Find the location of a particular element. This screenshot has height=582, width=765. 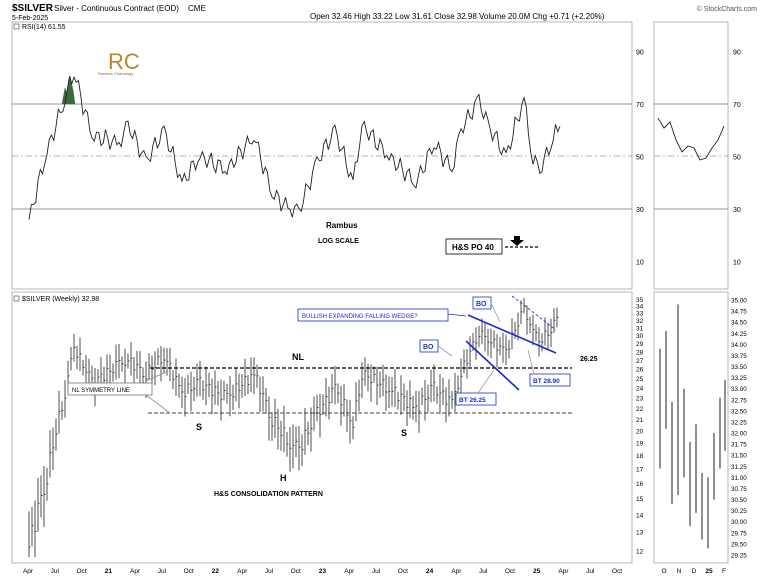

inset-price-tick-label: 33.25 is located at coordinates (739, 378).